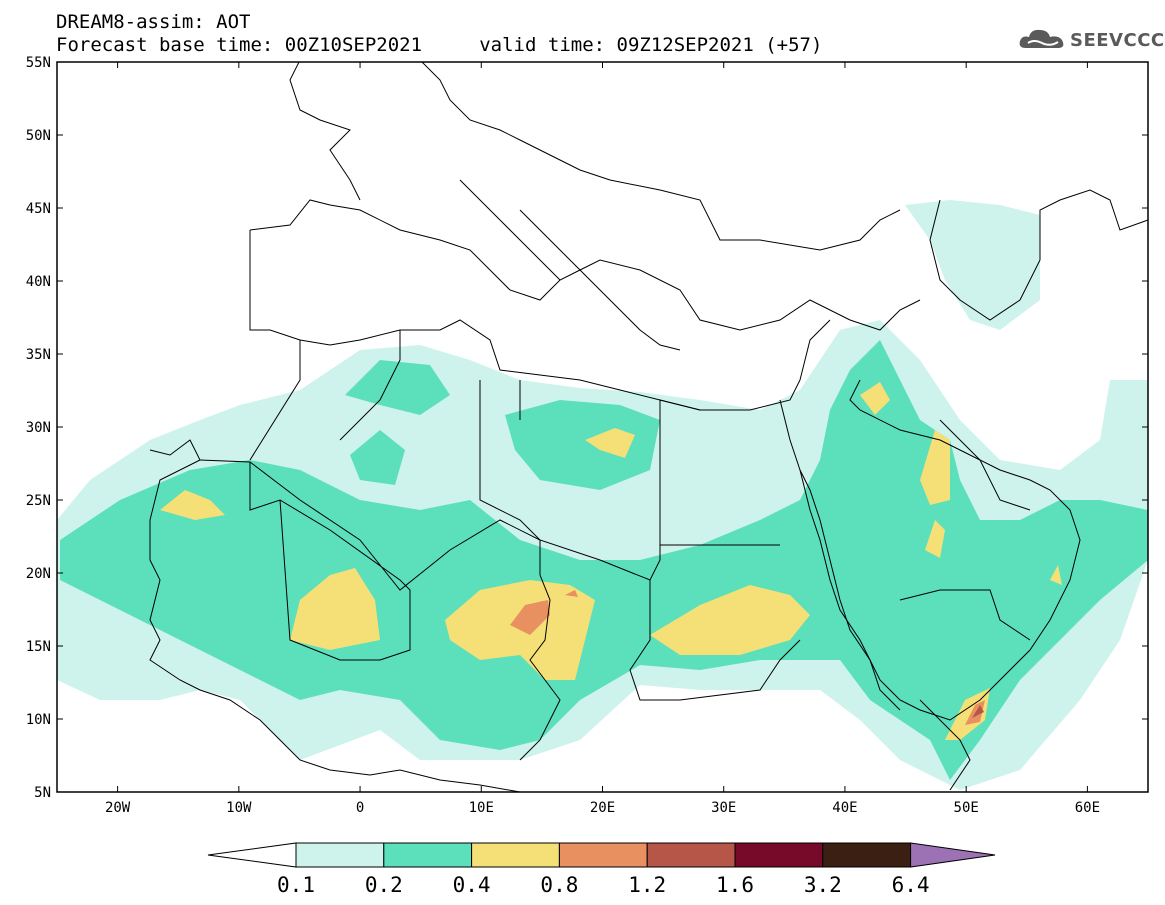 This screenshot has height=905, width=1165. I want to click on latitude-label: 15N, so click(38, 647).